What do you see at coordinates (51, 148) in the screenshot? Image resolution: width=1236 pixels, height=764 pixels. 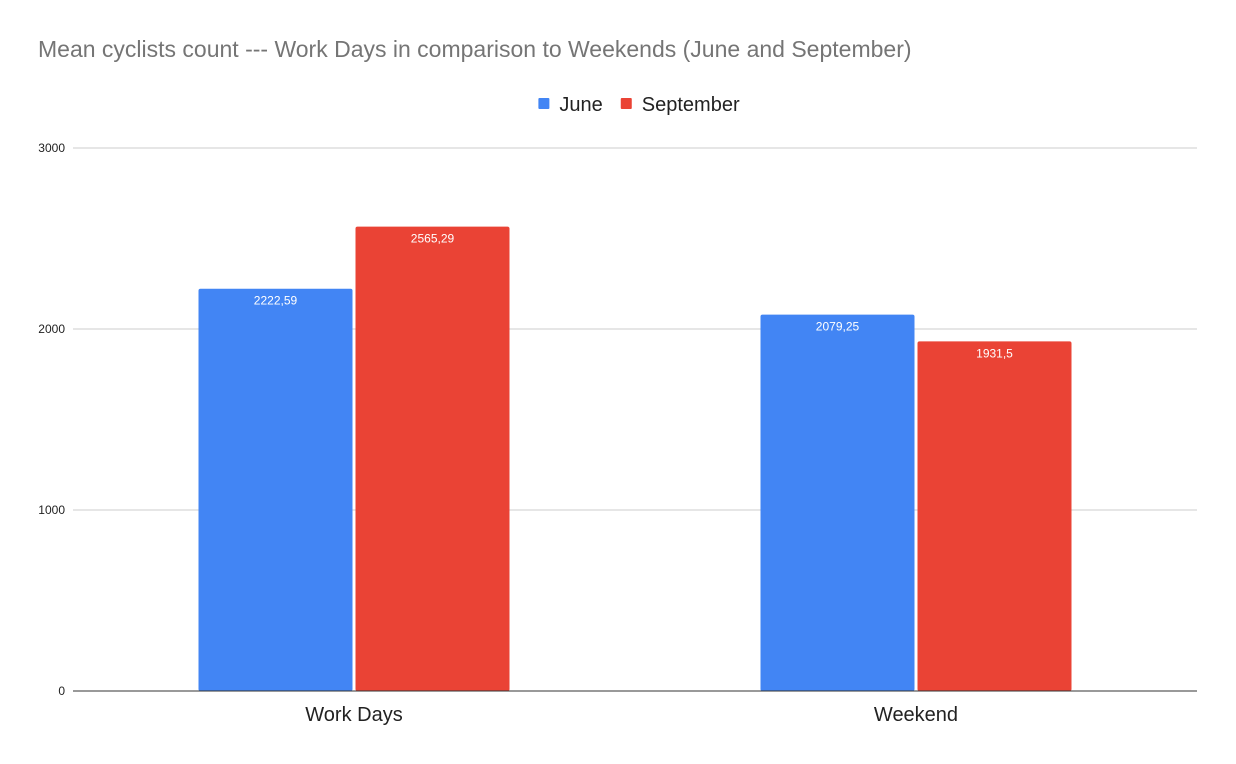 I see `y-tick-label: 3000` at bounding box center [51, 148].